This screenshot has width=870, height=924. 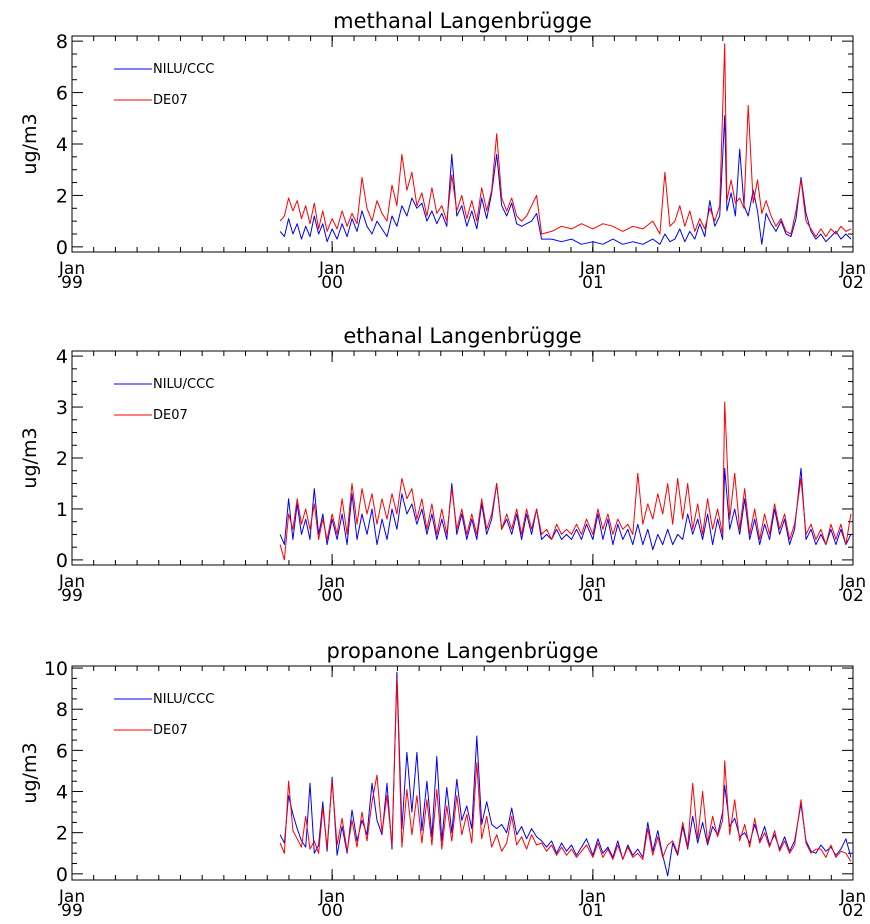 What do you see at coordinates (462, 336) in the screenshot?
I see `chart-title: ethanal Langenbrügge` at bounding box center [462, 336].